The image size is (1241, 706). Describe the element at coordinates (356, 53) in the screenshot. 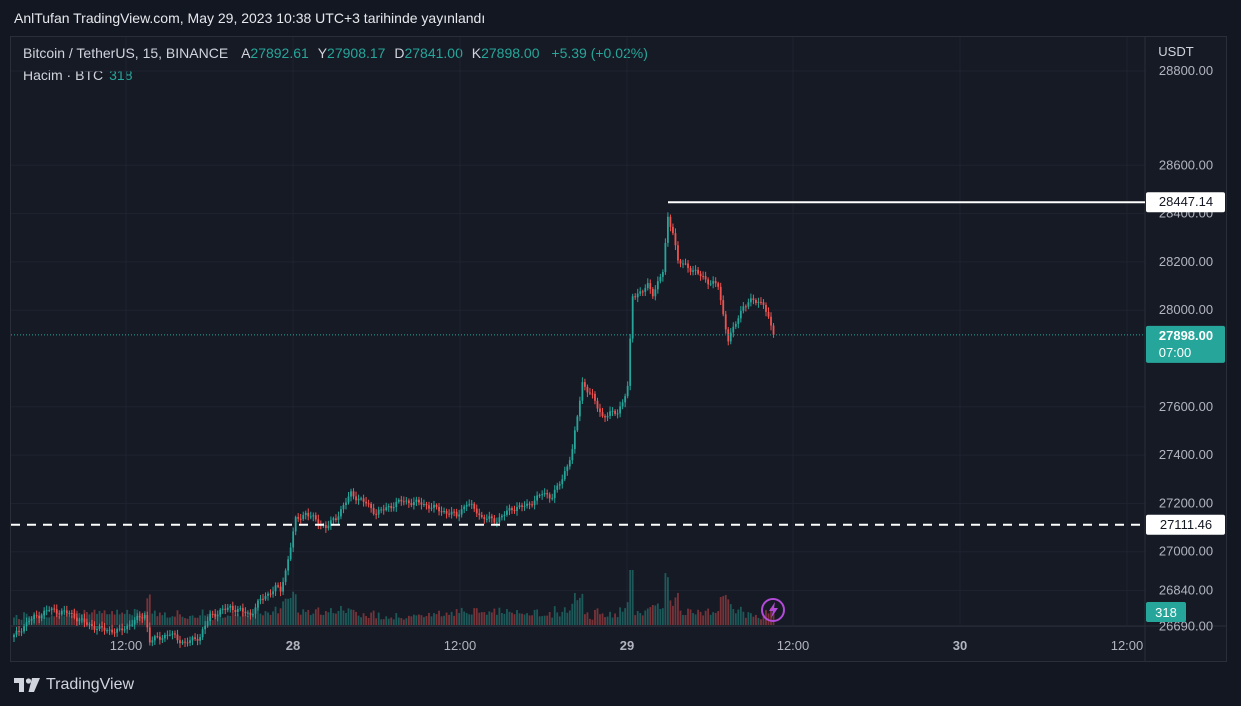

I see `high-value: 27908.17` at that location.